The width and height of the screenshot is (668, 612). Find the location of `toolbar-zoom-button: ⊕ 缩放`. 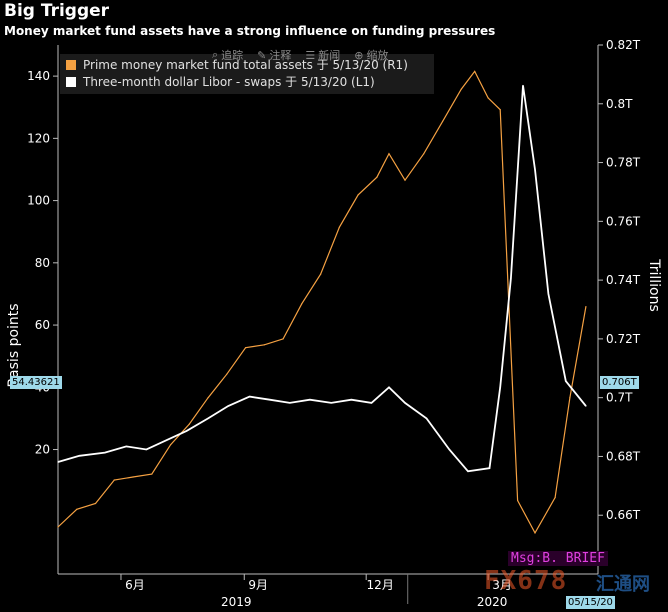

toolbar-zoom-button: ⊕ 缩放 is located at coordinates (371, 55).